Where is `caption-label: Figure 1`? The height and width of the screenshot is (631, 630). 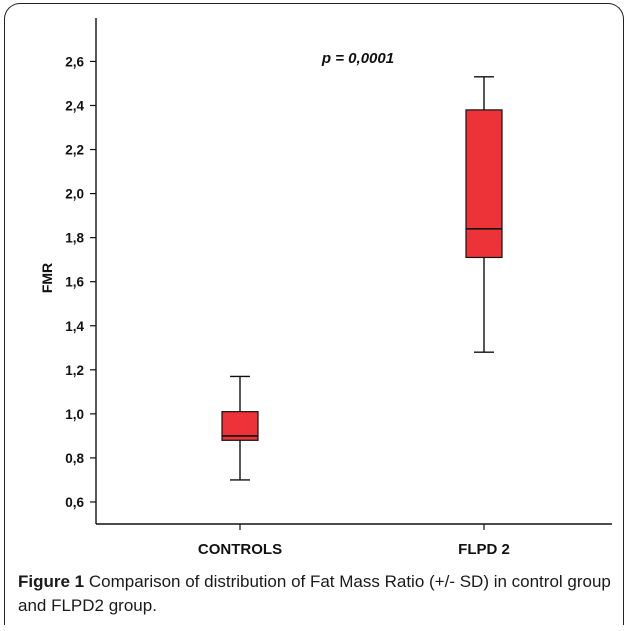
caption-label: Figure 1 is located at coordinates (51, 581).